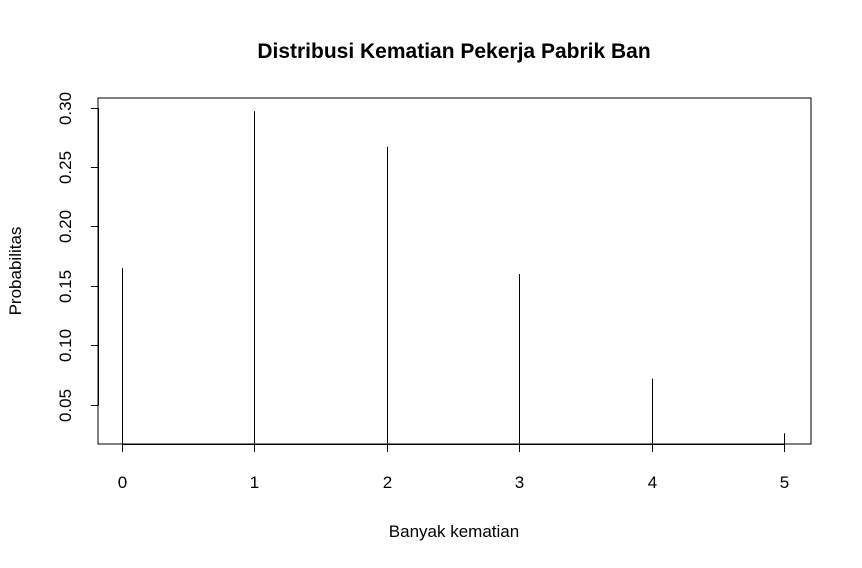  I want to click on y-tick-label-0.25: 0.25, so click(65, 167).